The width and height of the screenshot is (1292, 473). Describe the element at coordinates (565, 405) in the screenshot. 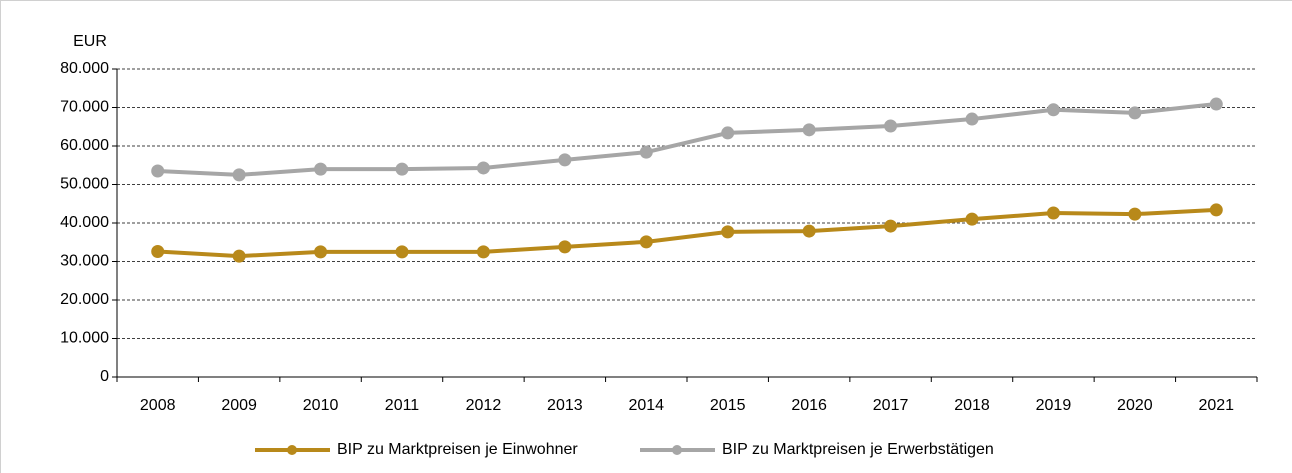

I see `x-tick-label: 2013` at that location.